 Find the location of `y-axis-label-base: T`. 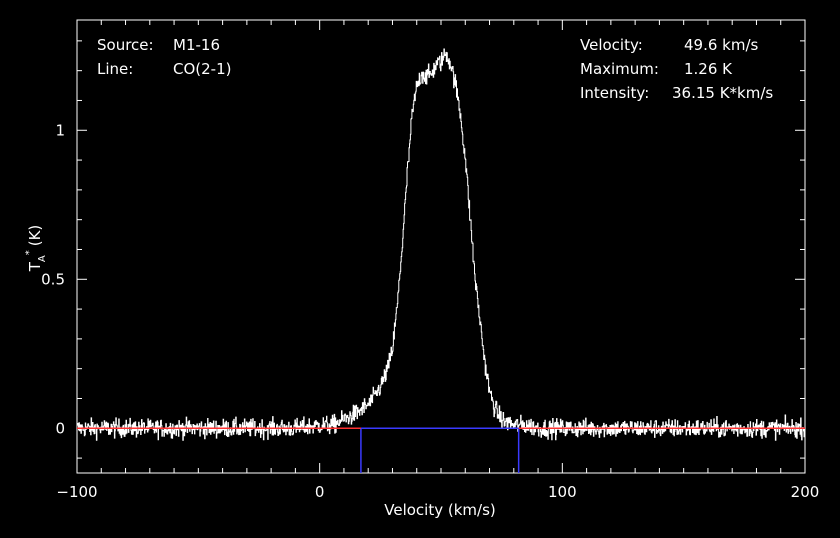

y-axis-label-base: T is located at coordinates (35, 266).